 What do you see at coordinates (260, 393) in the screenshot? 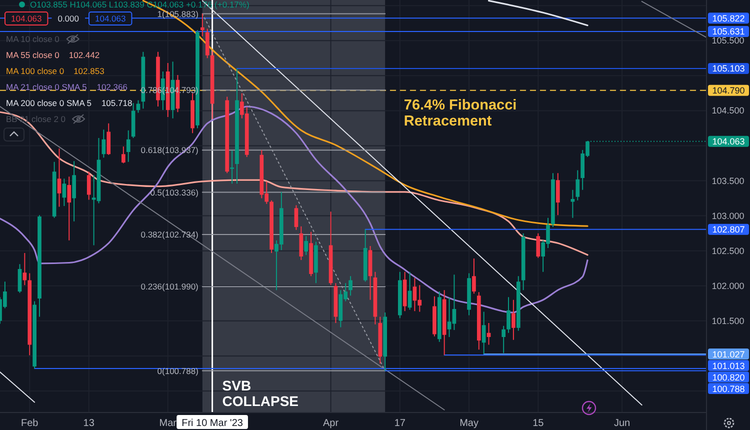
I see `annotation: SVB COLLAPSE` at bounding box center [260, 393].